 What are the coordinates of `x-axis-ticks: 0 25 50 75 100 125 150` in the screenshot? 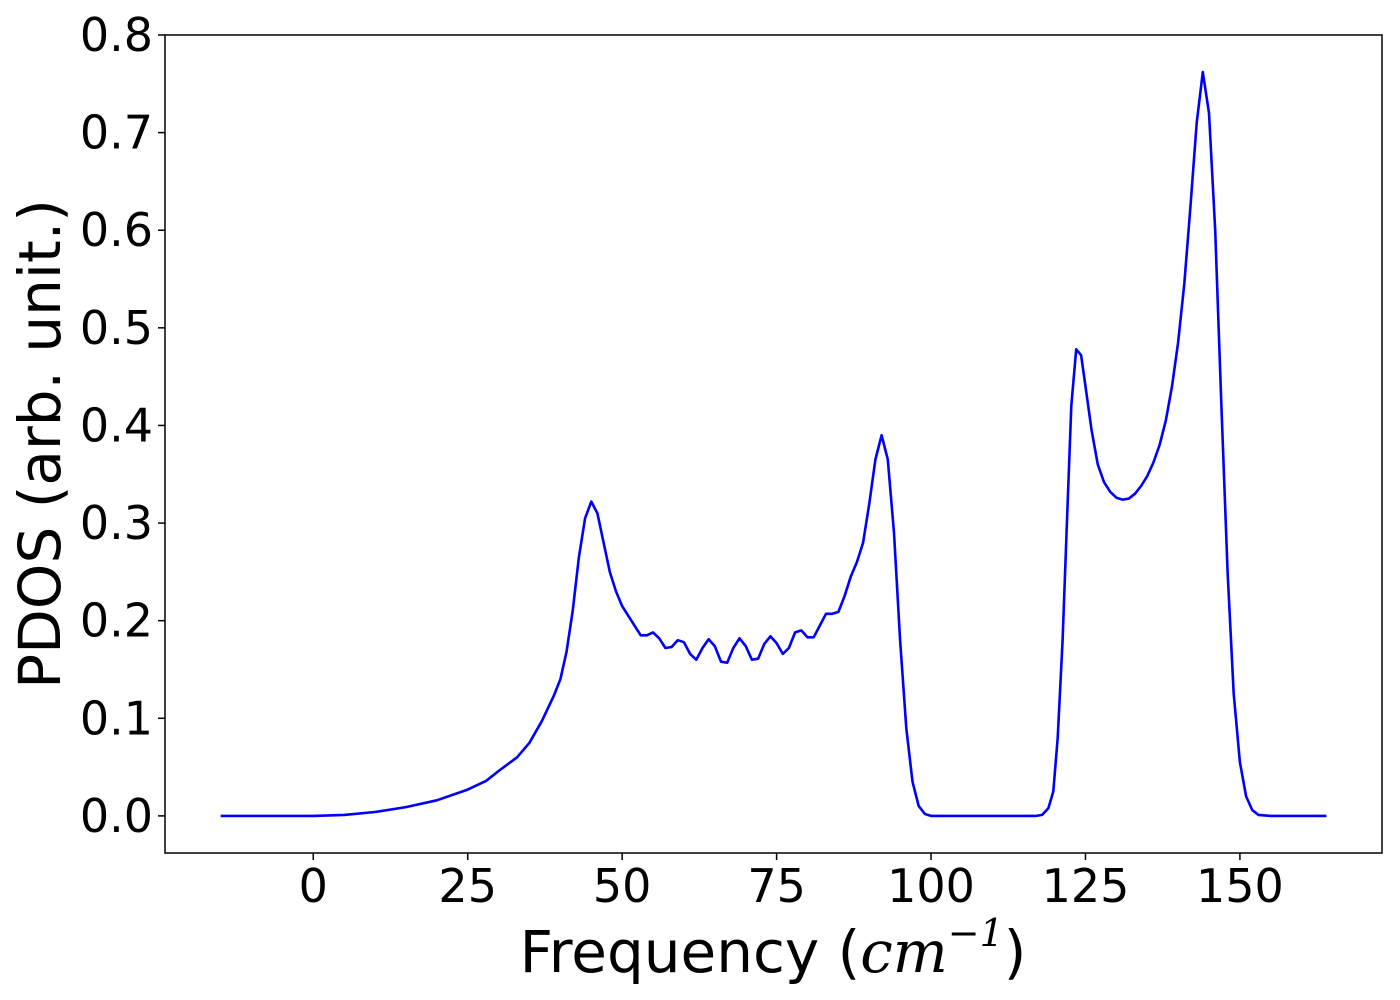 It's located at (791, 883).